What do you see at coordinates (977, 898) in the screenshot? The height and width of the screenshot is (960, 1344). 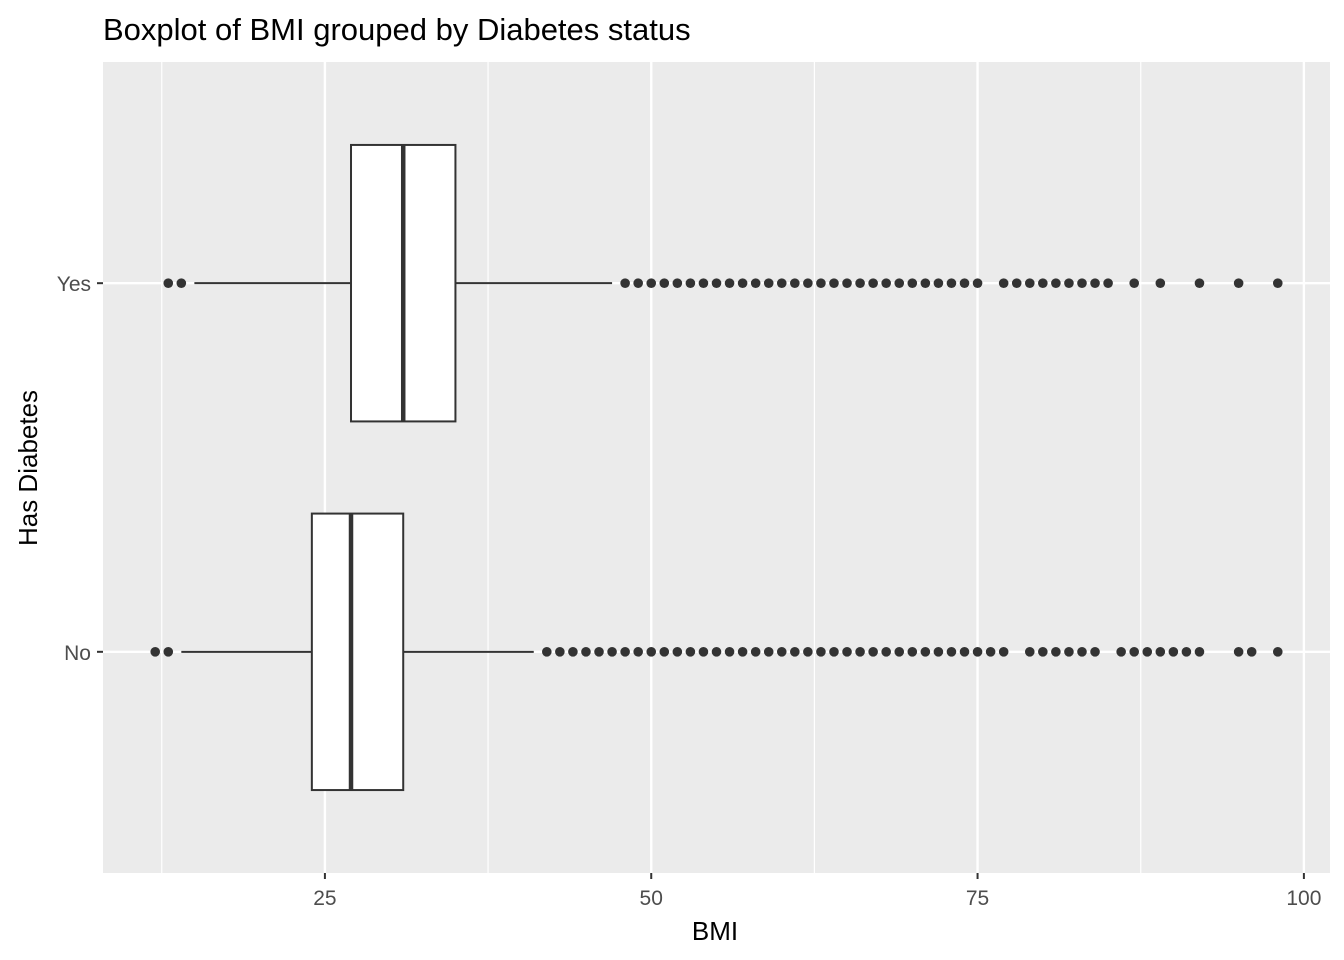 I see `x-tick-label: 75` at bounding box center [977, 898].